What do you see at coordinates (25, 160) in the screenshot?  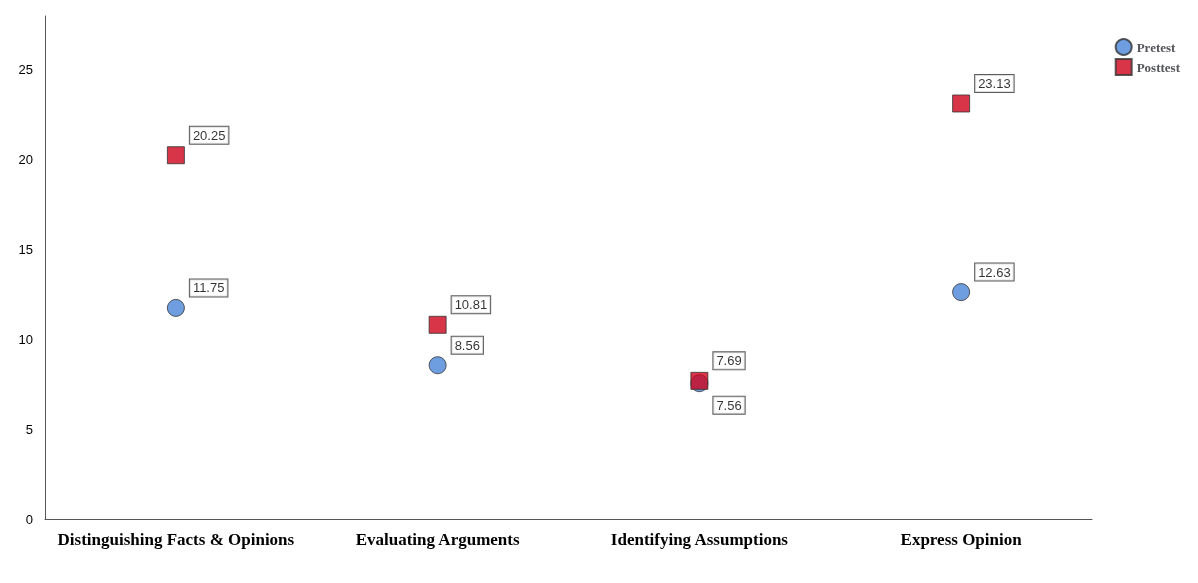 I see `y-tick-label: 20` at bounding box center [25, 160].